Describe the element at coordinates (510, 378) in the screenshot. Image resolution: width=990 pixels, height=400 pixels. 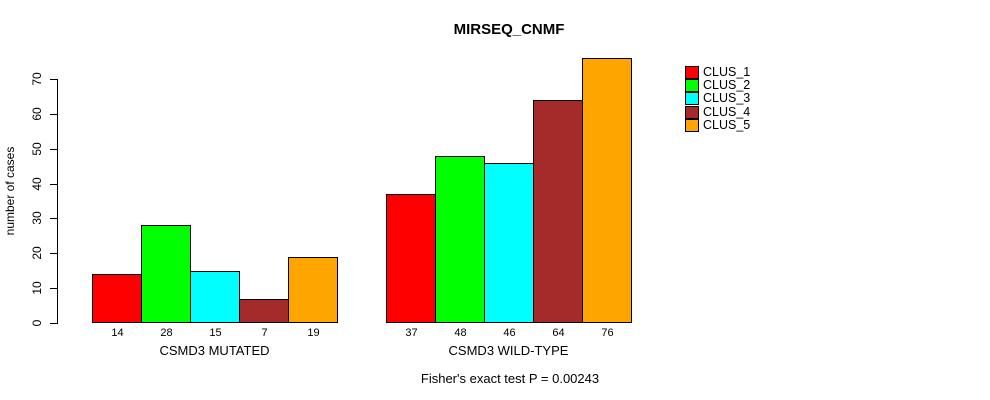
I see `footer-annotation: Fisher's exact test P = 0.00243` at that location.